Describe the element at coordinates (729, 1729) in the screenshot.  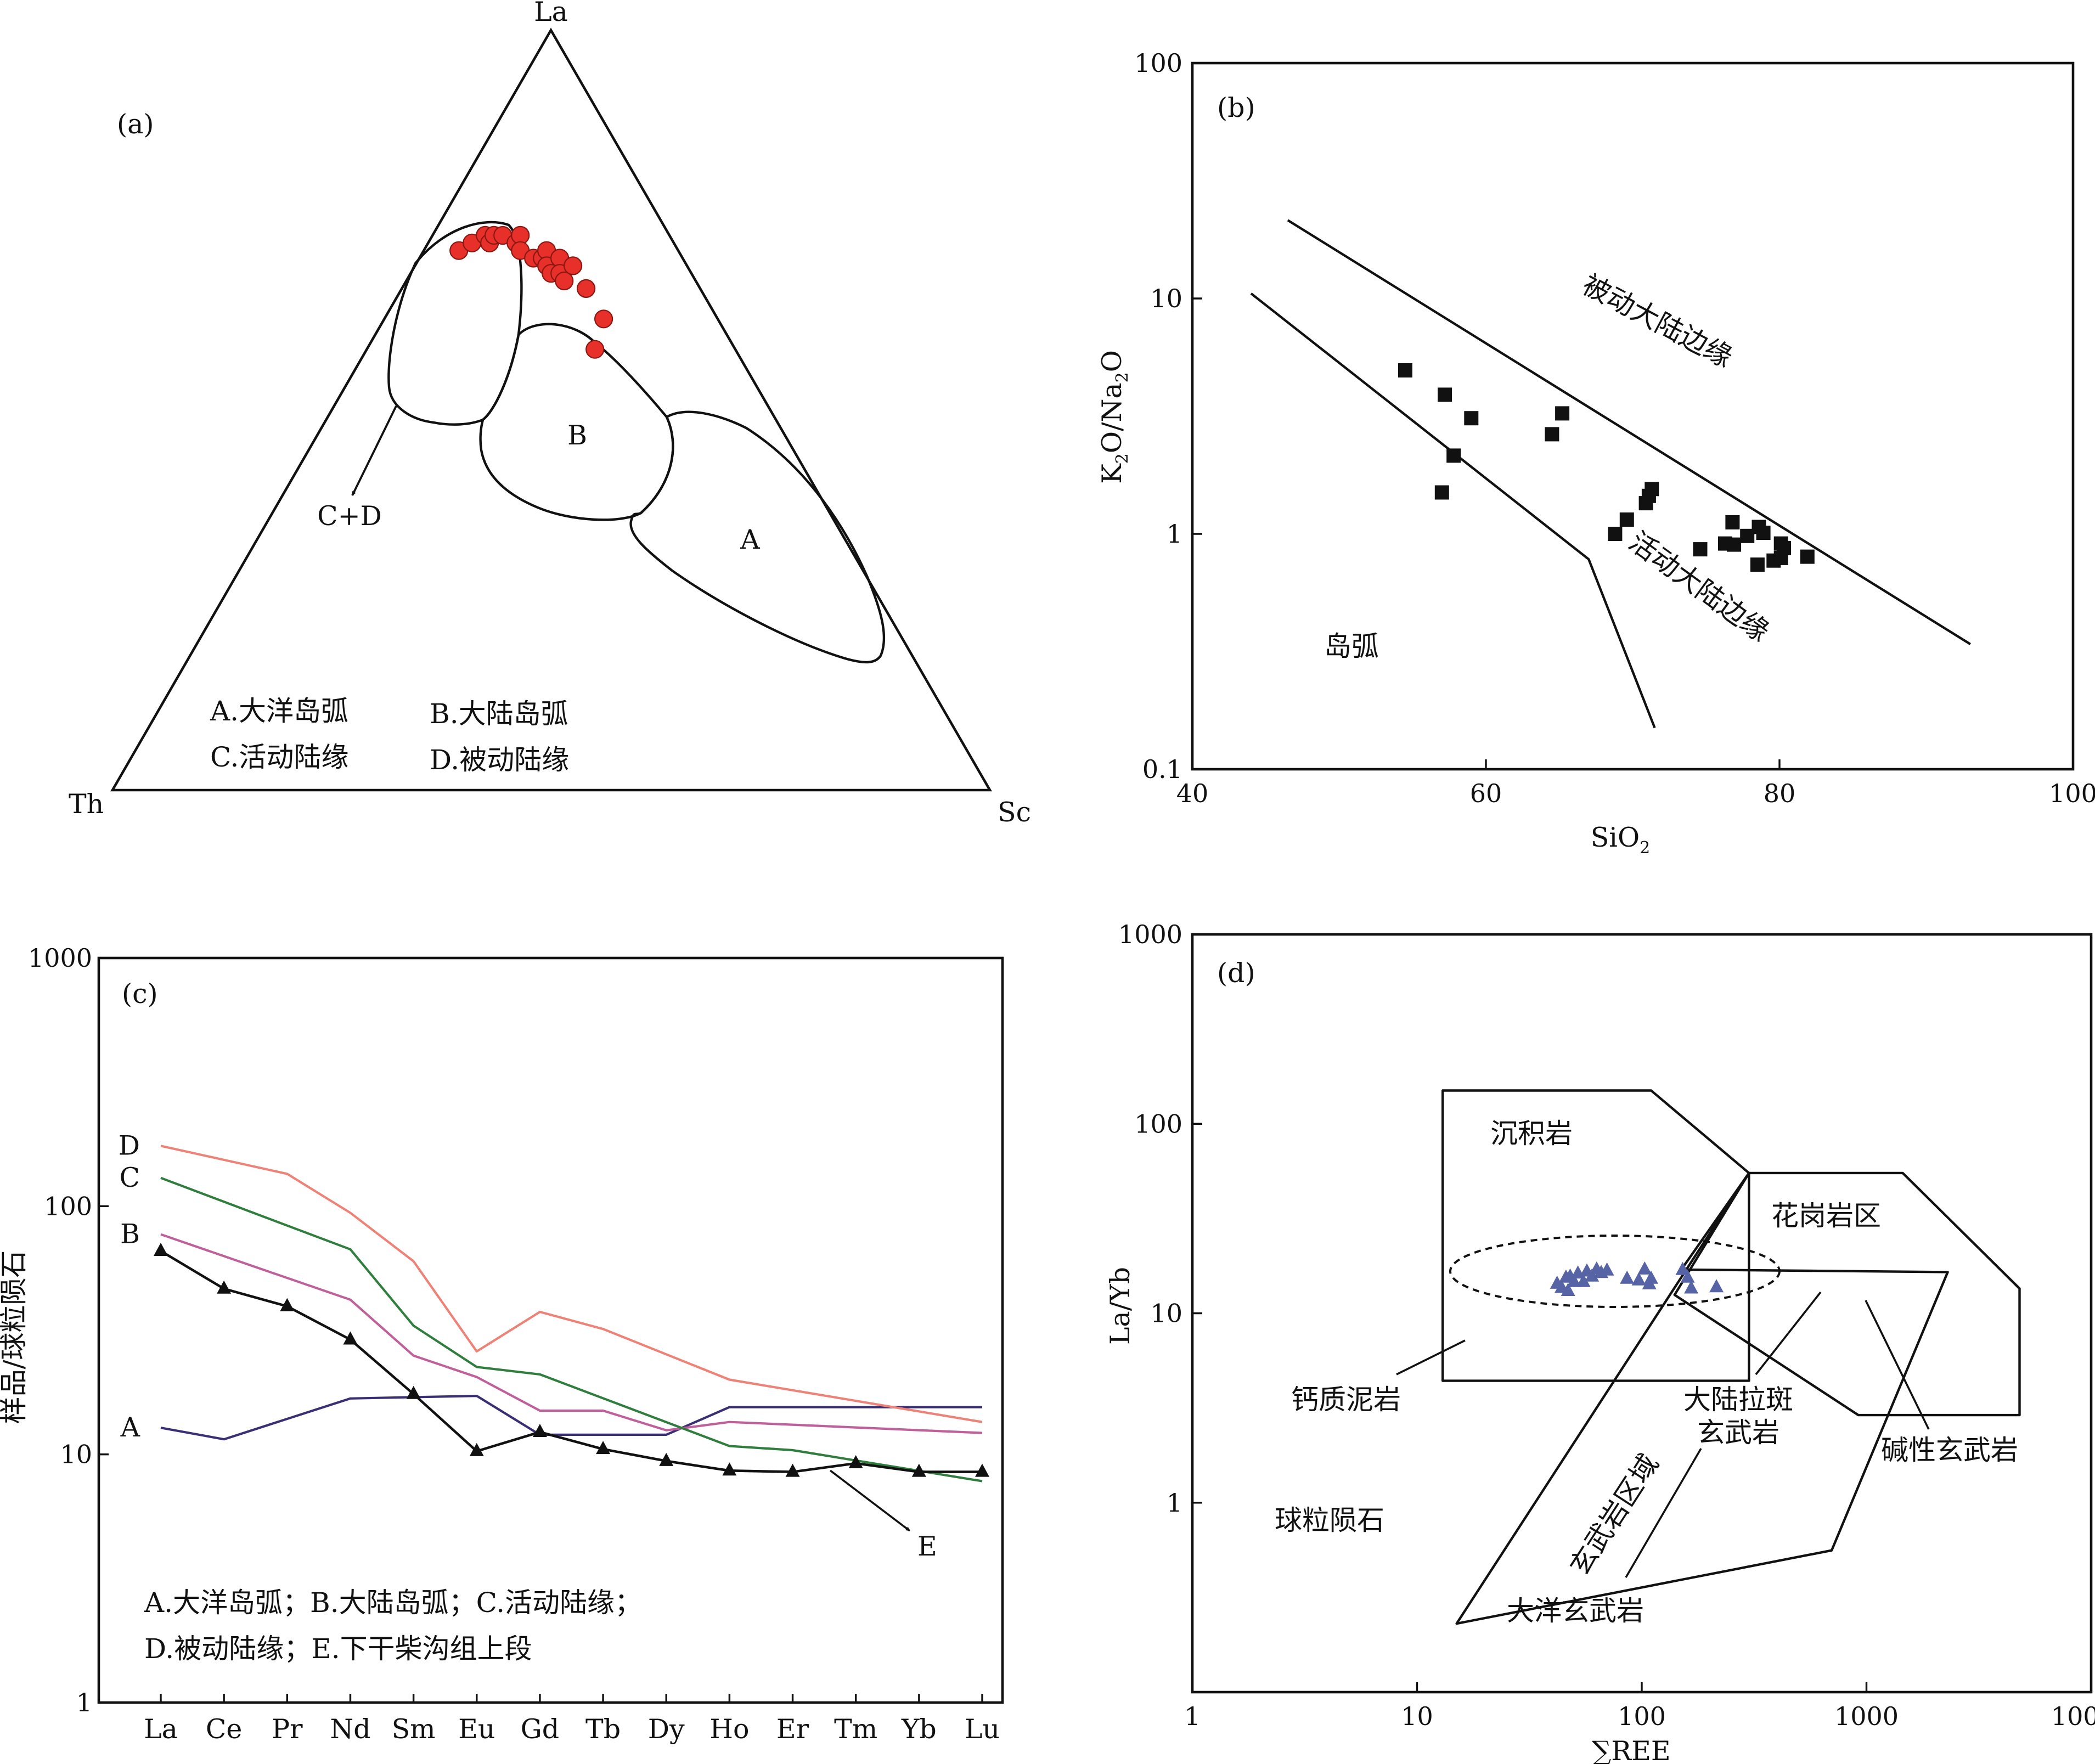
I see `x-tick-label-c-Ho: Ho` at that location.